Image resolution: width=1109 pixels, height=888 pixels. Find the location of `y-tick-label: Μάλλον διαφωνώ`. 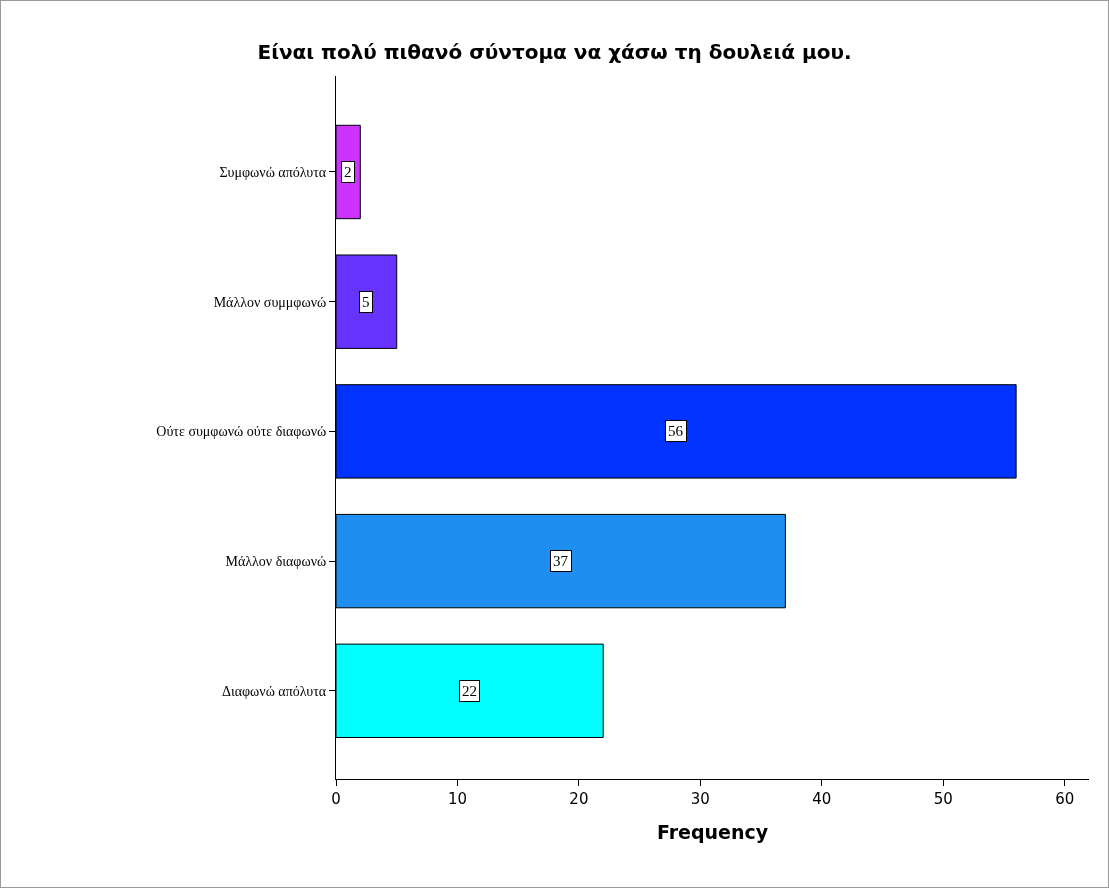

y-tick-label: Μάλλον διαφωνώ is located at coordinates (276, 561).